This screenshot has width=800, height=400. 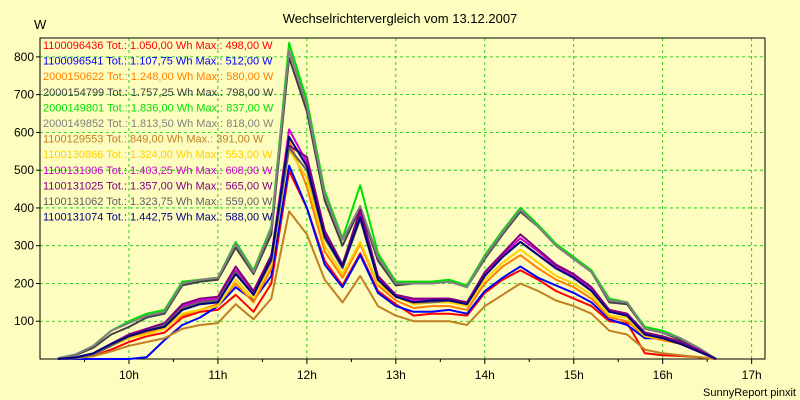 What do you see at coordinates (24, 57) in the screenshot?
I see `y-tick-label: 800` at bounding box center [24, 57].